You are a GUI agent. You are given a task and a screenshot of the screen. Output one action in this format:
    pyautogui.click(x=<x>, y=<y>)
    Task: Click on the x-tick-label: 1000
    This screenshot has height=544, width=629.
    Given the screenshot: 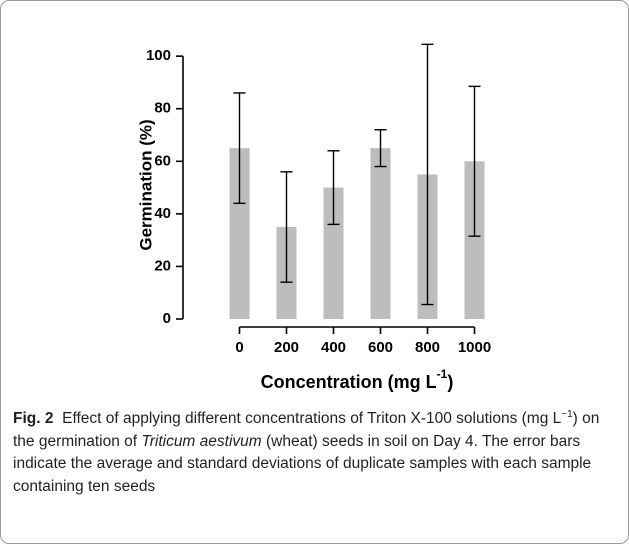 What is the action you would take?
    pyautogui.click(x=474, y=347)
    